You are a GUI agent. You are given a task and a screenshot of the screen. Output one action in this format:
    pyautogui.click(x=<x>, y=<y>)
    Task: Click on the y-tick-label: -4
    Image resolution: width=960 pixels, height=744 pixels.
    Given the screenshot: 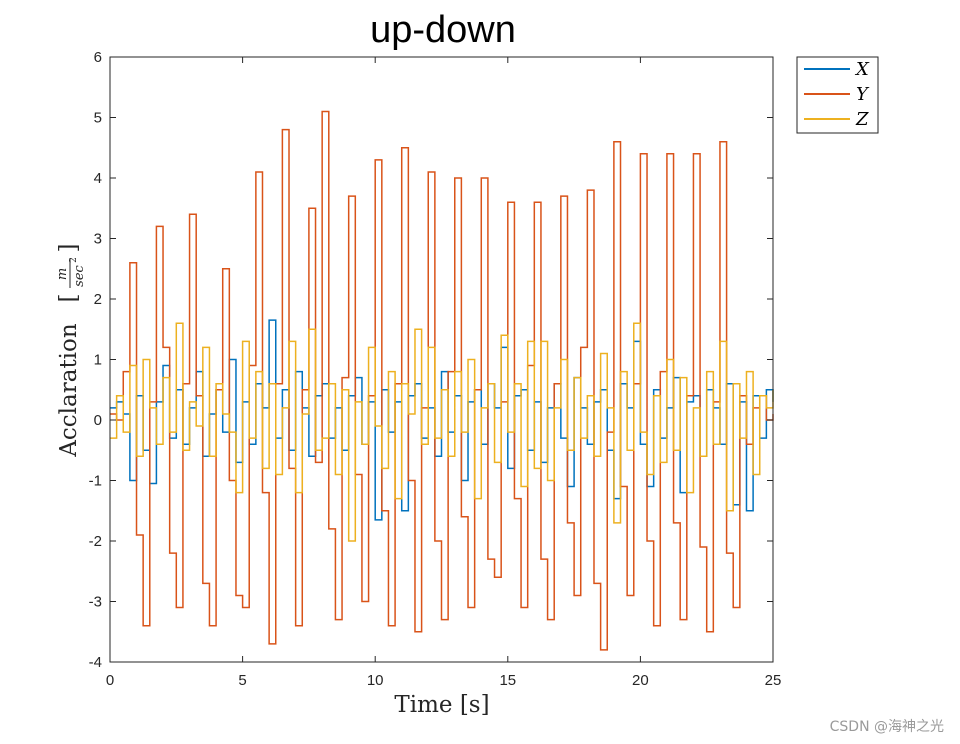 What is the action you would take?
    pyautogui.click(x=95, y=662)
    